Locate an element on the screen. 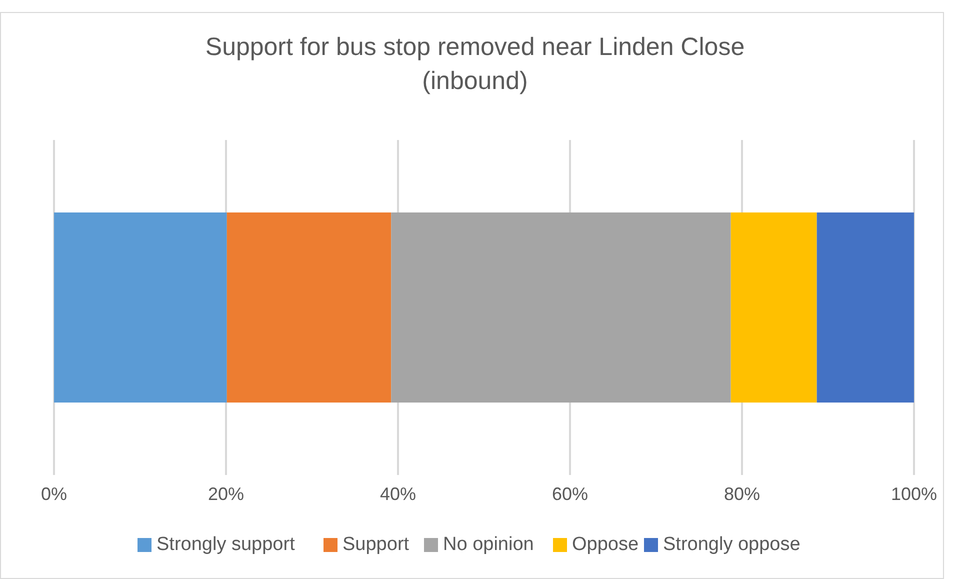 This screenshot has height=579, width=958. legend-label: Support is located at coordinates (376, 545).